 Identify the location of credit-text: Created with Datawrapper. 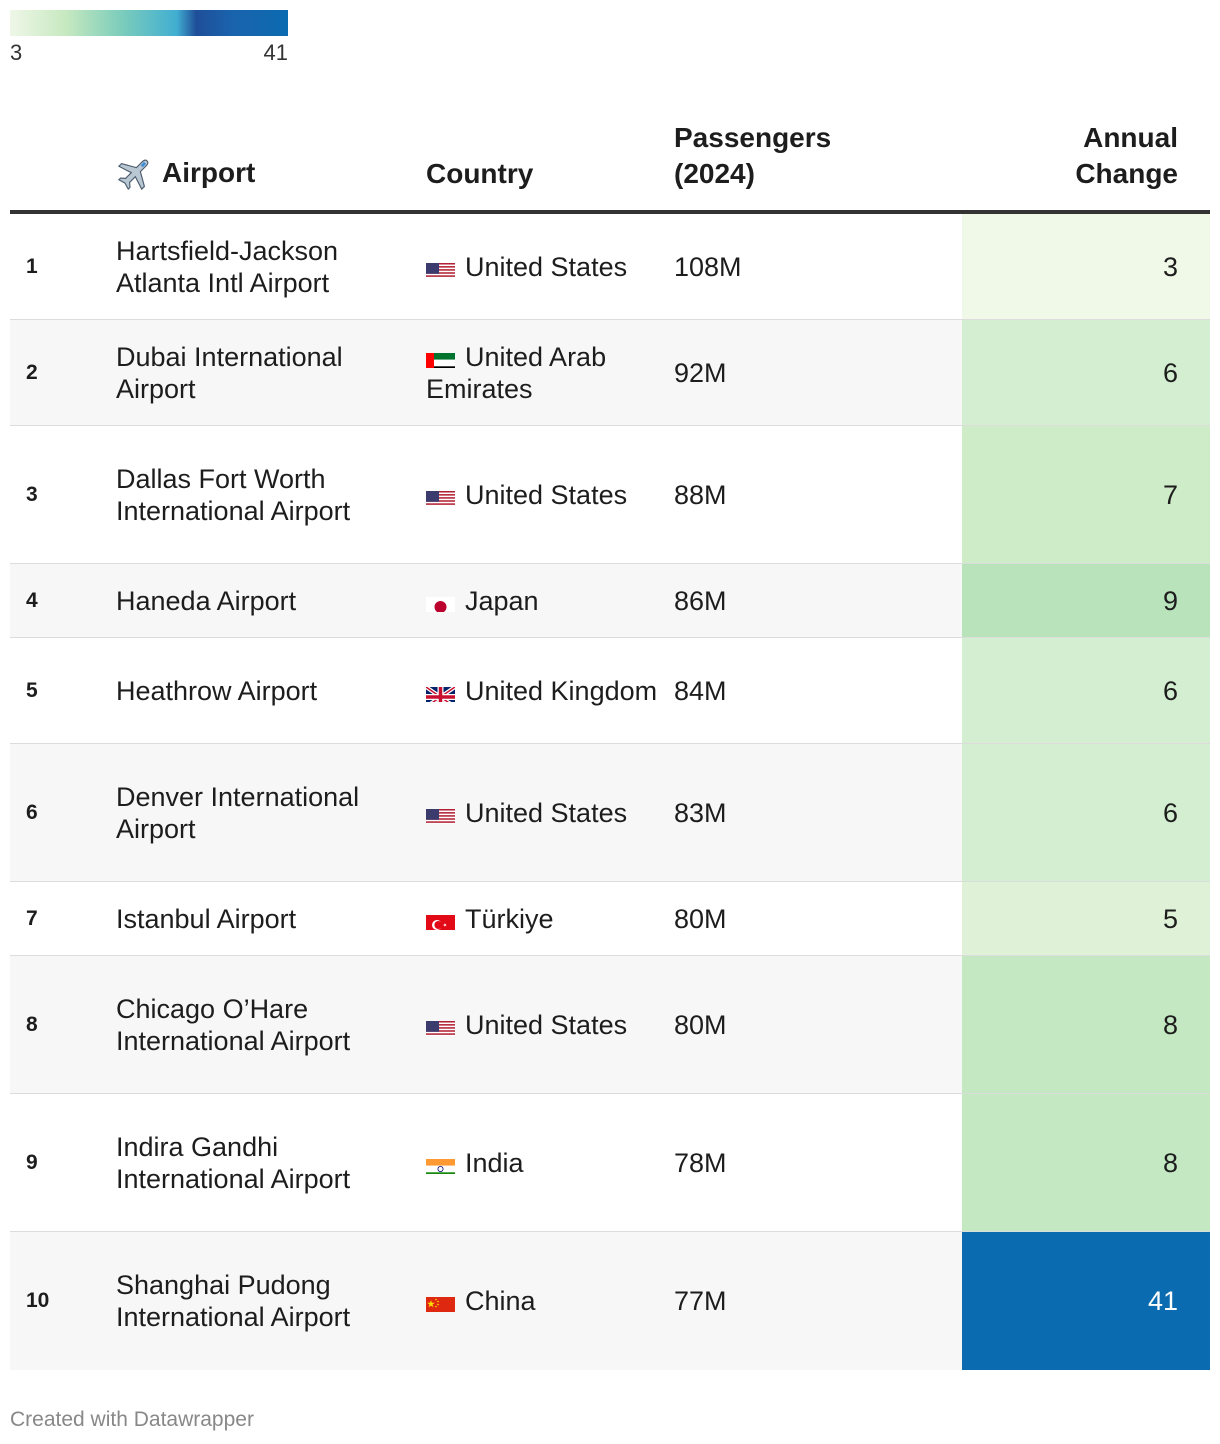
(132, 1419).